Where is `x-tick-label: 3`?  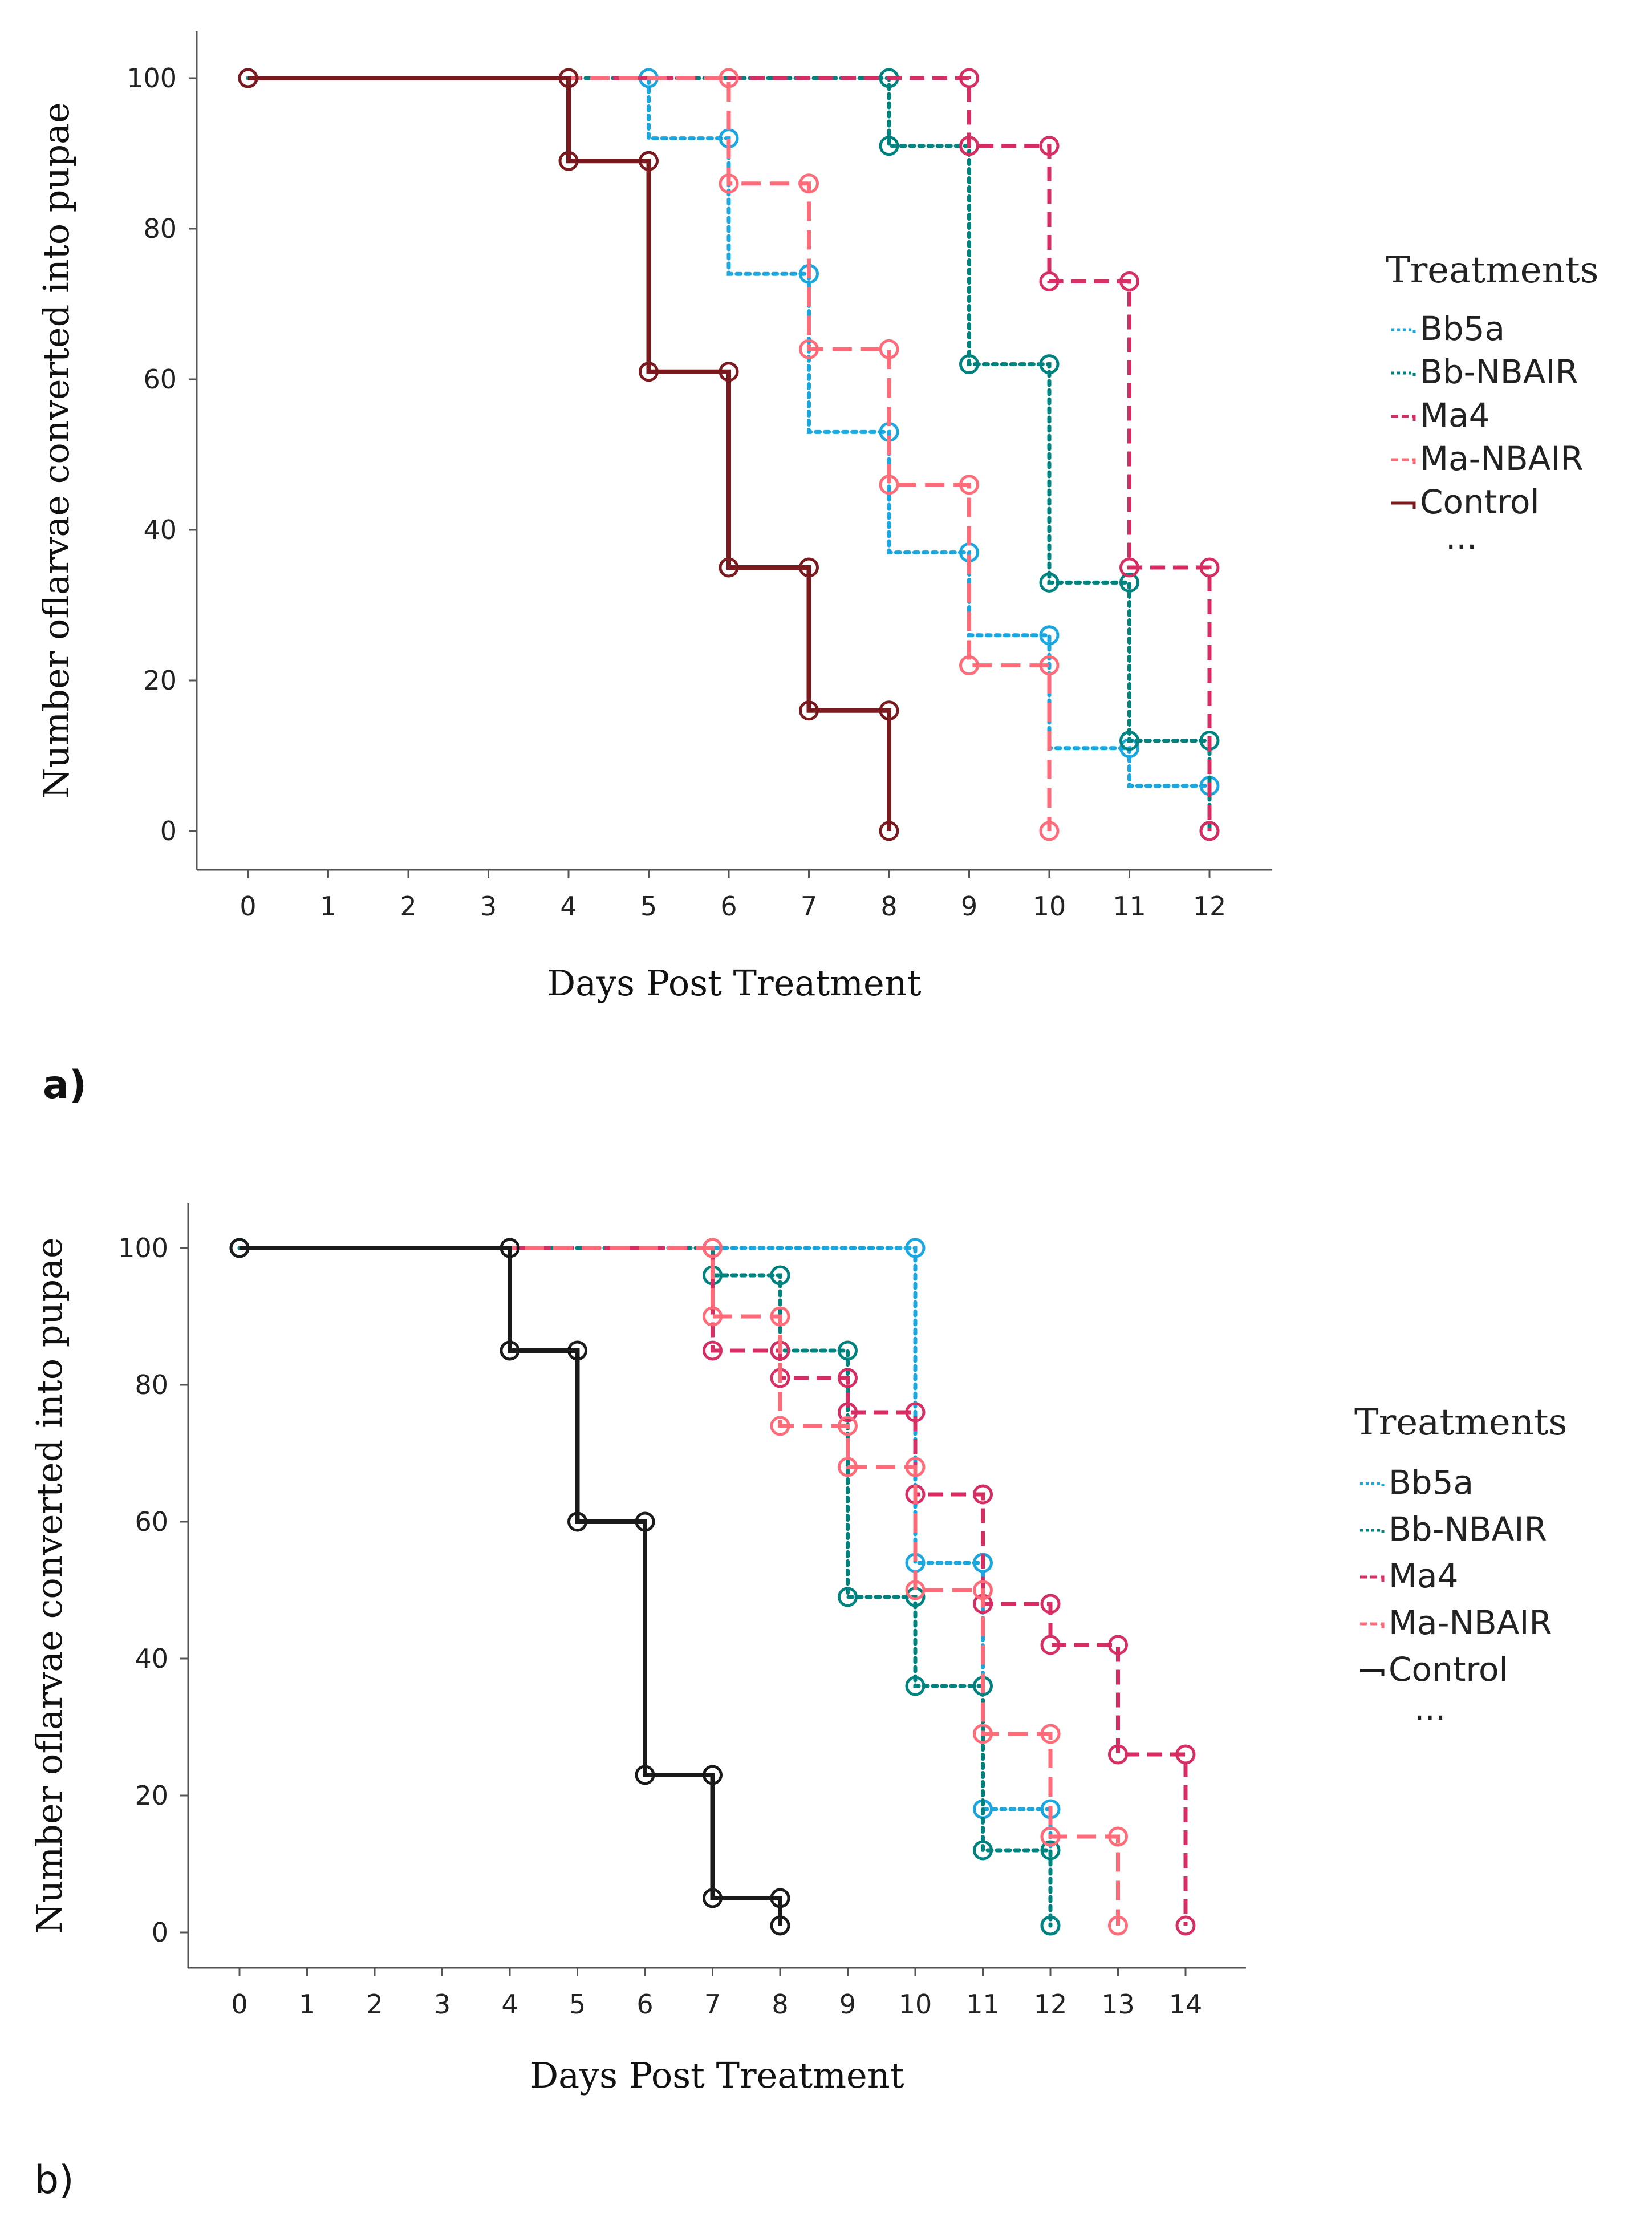 x-tick-label: 3 is located at coordinates (442, 2004).